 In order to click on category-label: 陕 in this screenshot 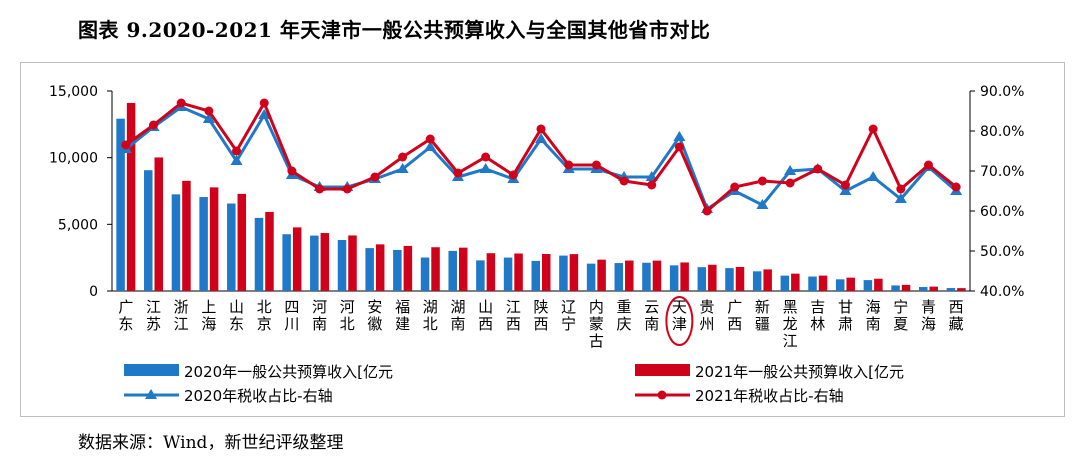, I will do `click(540, 307)`.